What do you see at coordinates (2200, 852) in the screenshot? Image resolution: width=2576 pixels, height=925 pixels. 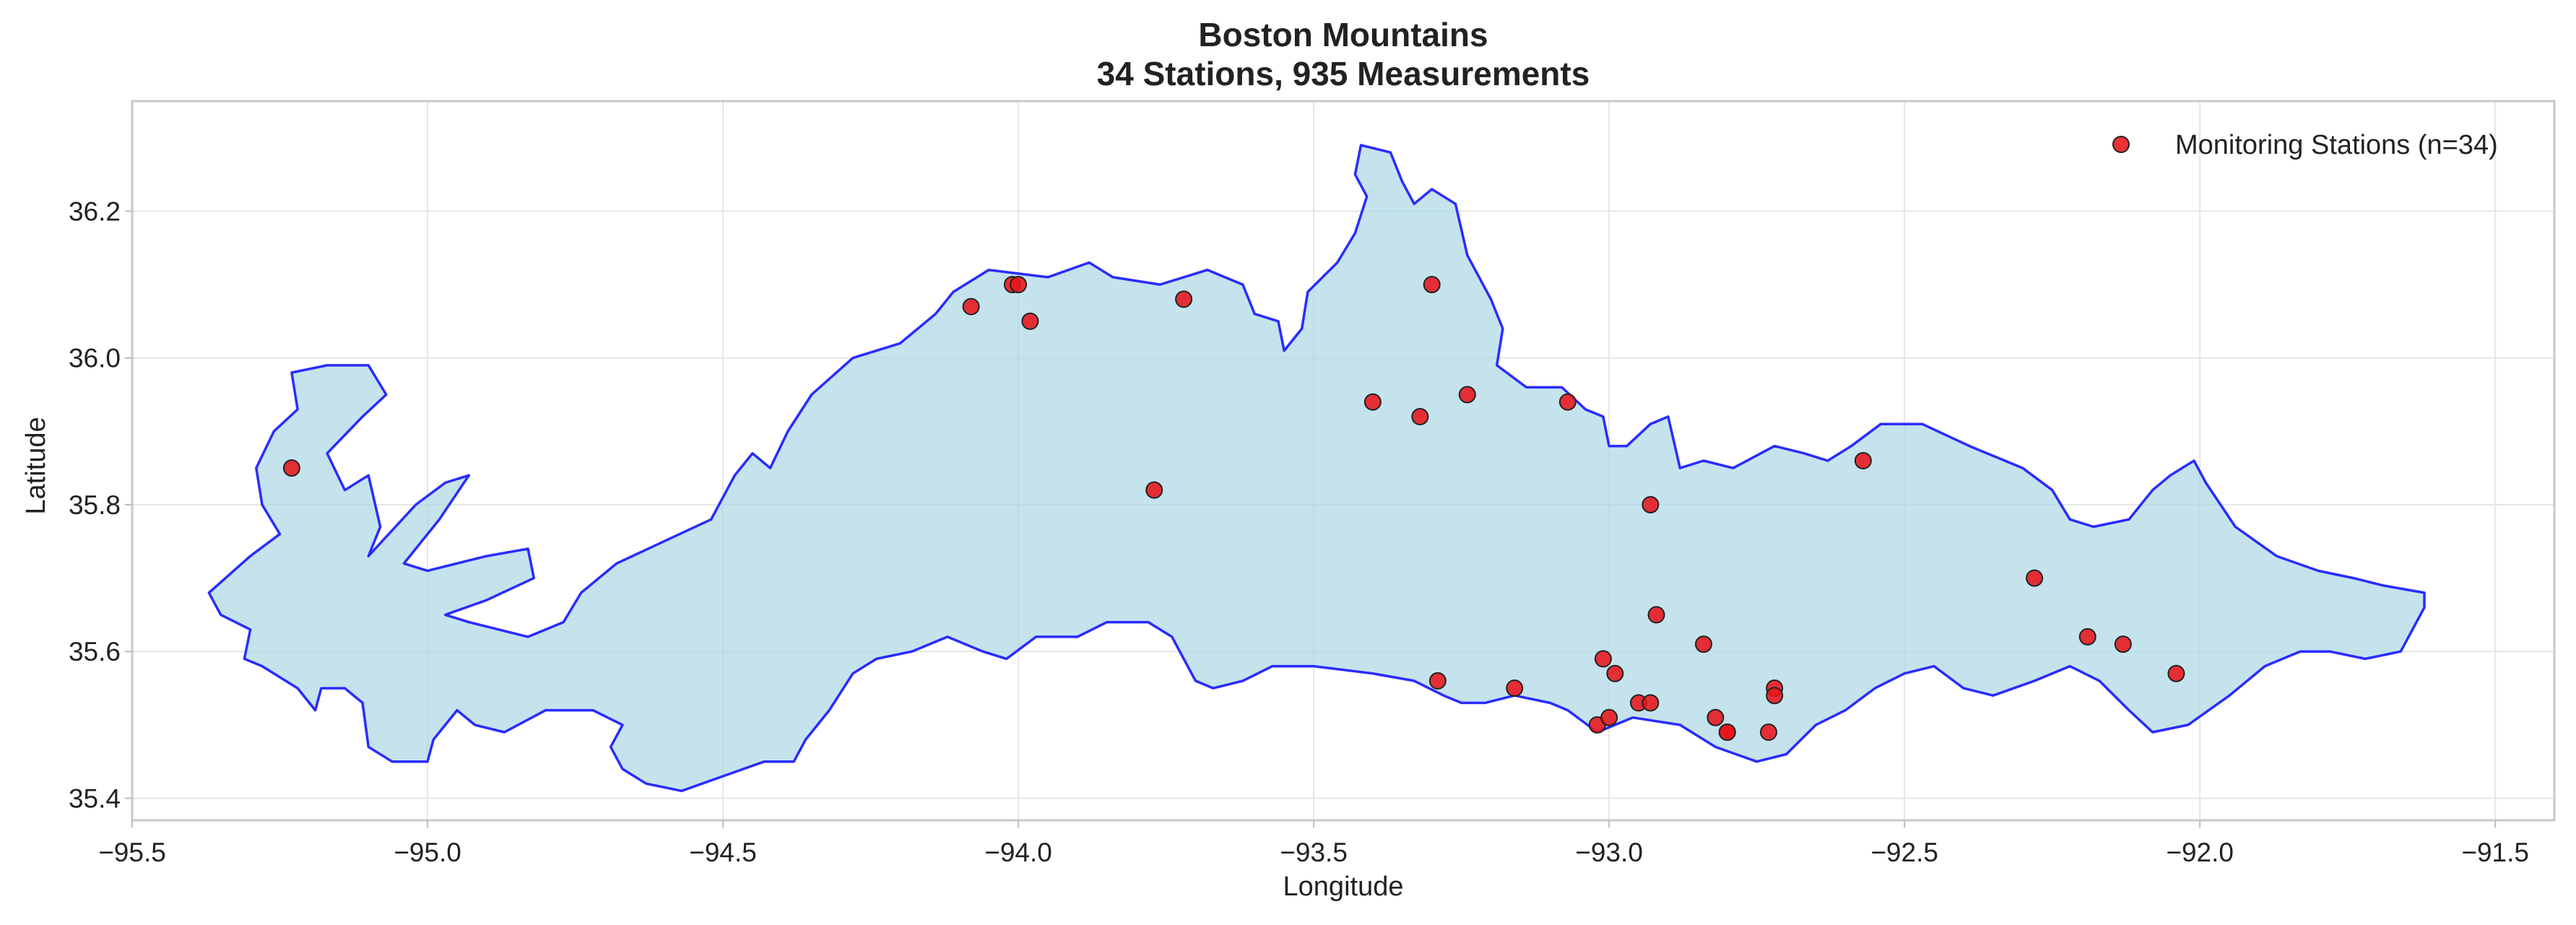 I see `x-tick-label: −92.0` at bounding box center [2200, 852].